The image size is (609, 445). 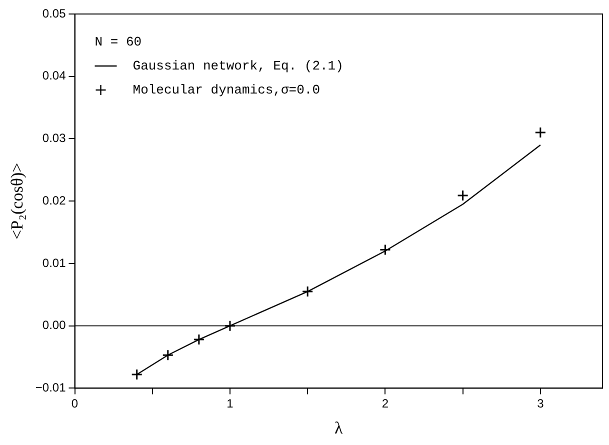 I want to click on x-tick-label: 0, so click(x=74, y=403).